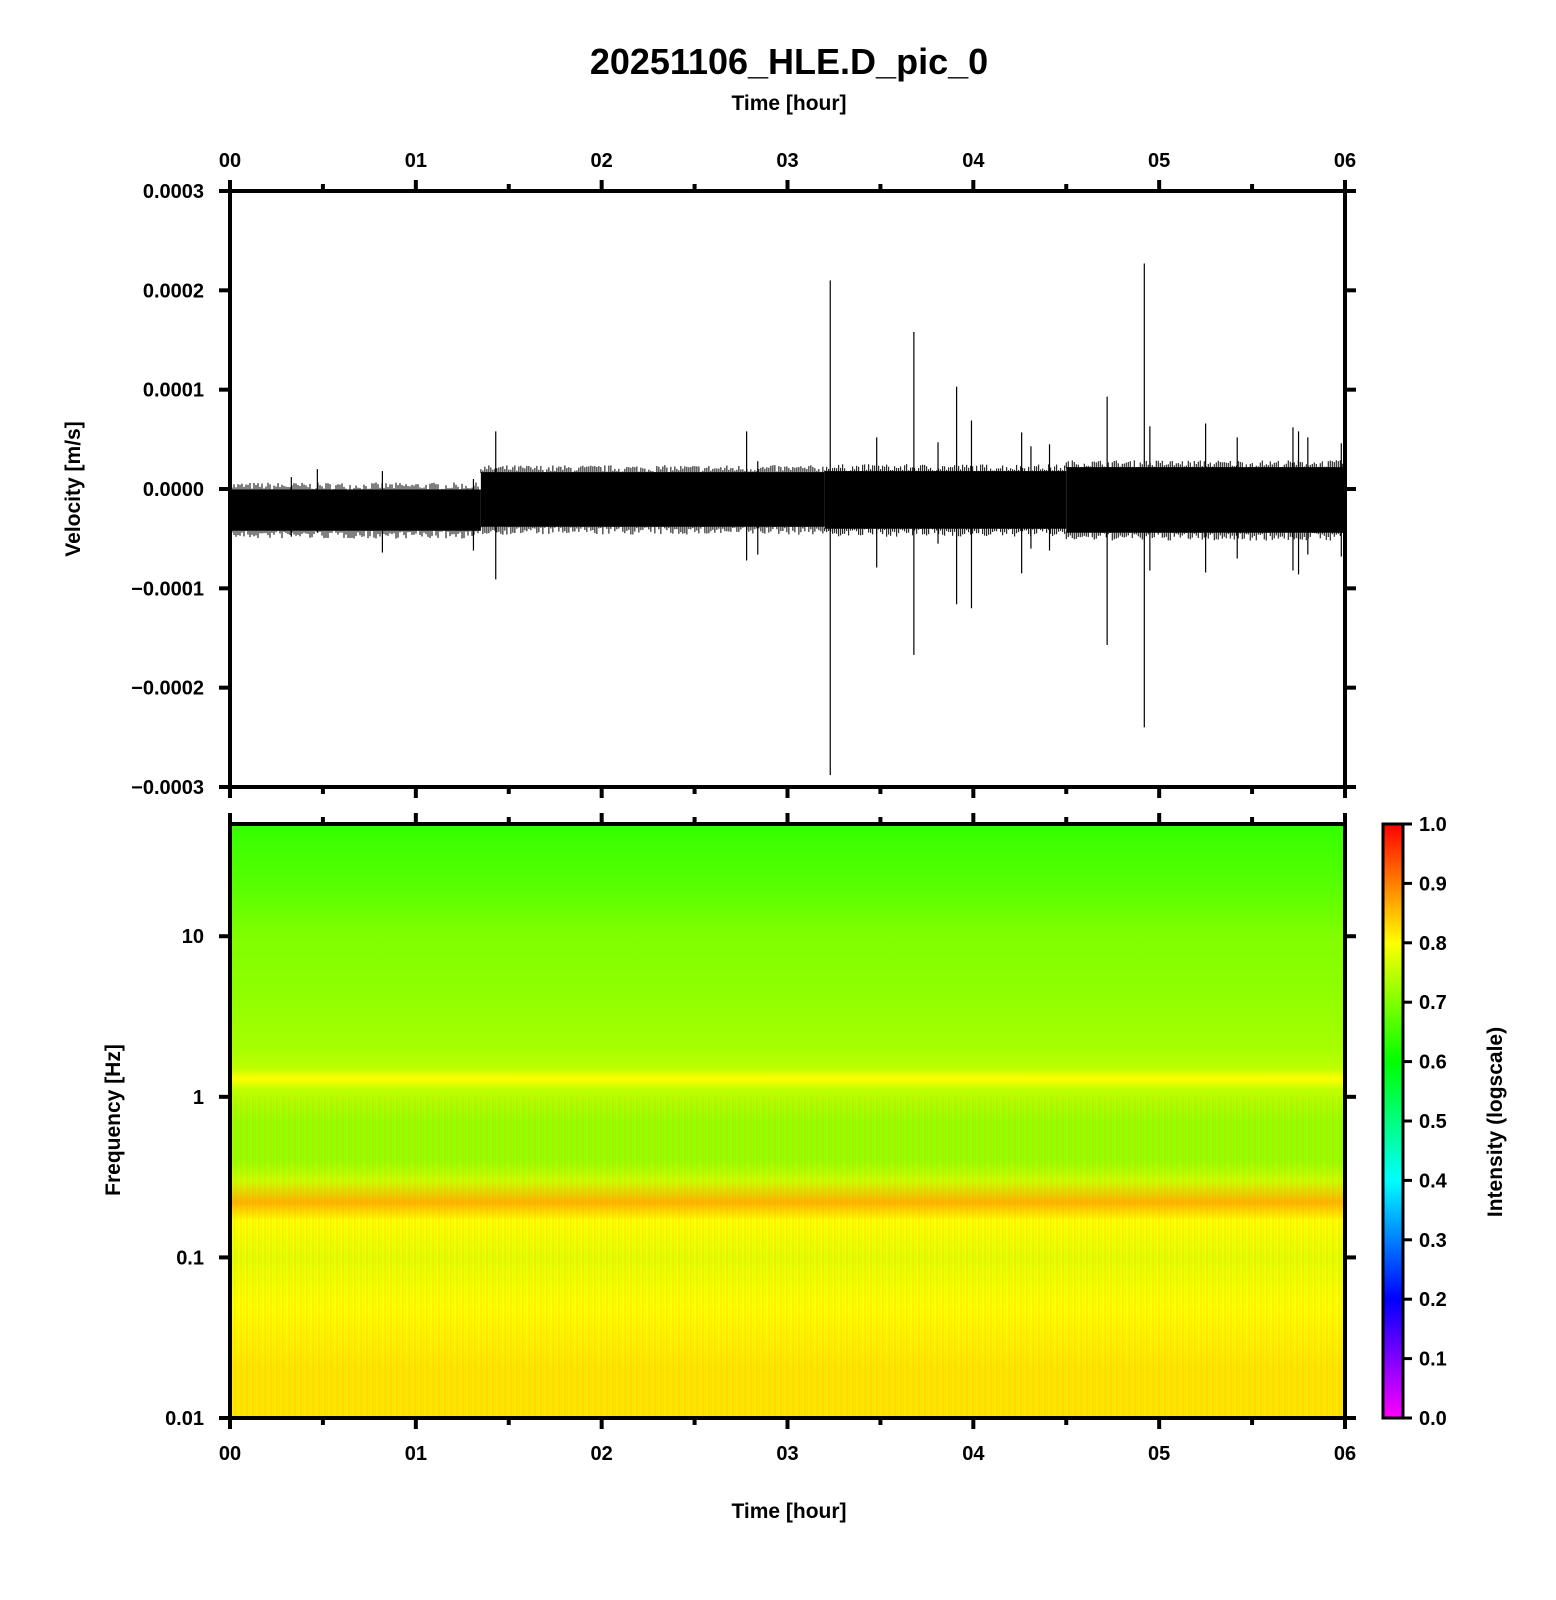  I want to click on x-tick-label-bottom: 03, so click(787, 1454).